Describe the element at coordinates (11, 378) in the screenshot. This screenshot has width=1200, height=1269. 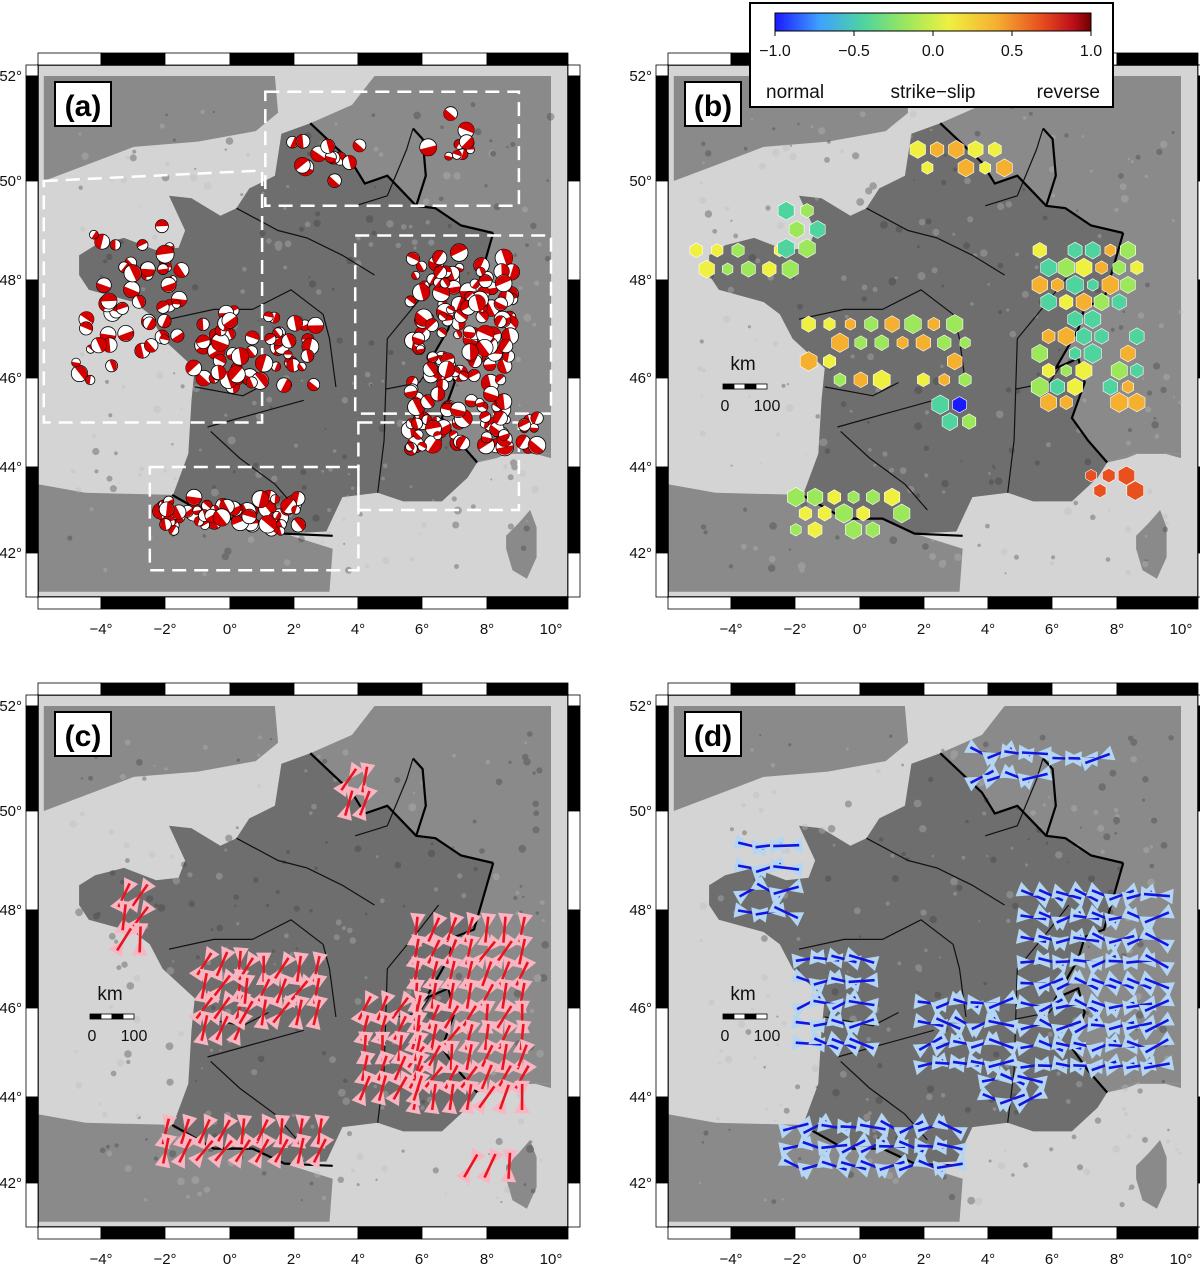
I see `latitude-label: 46°` at that location.